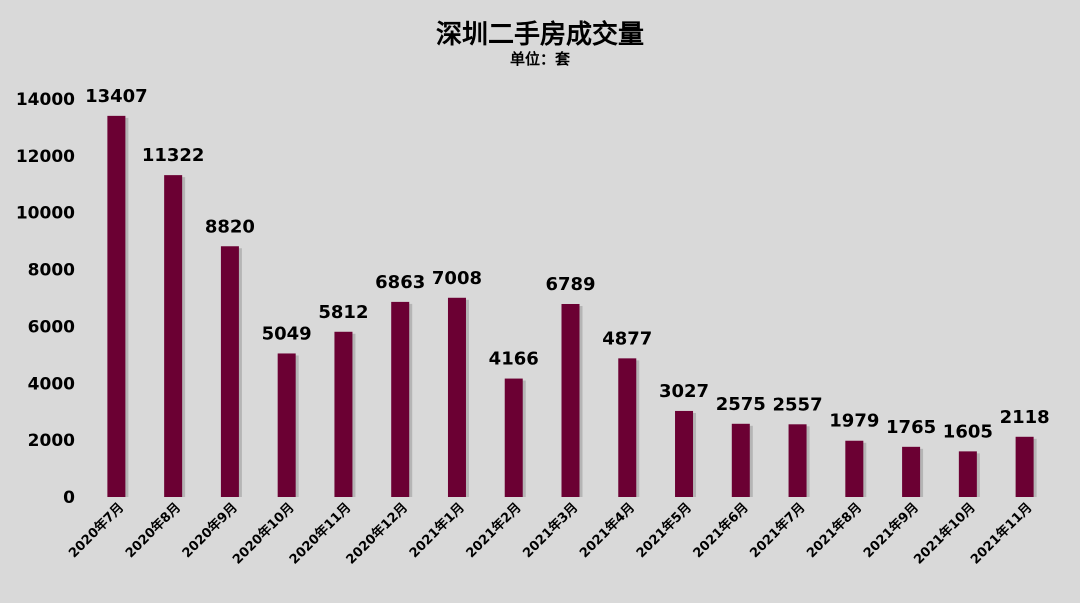 The image size is (1080, 603). What do you see at coordinates (684, 391) in the screenshot?
I see `data-label: 3027` at bounding box center [684, 391].